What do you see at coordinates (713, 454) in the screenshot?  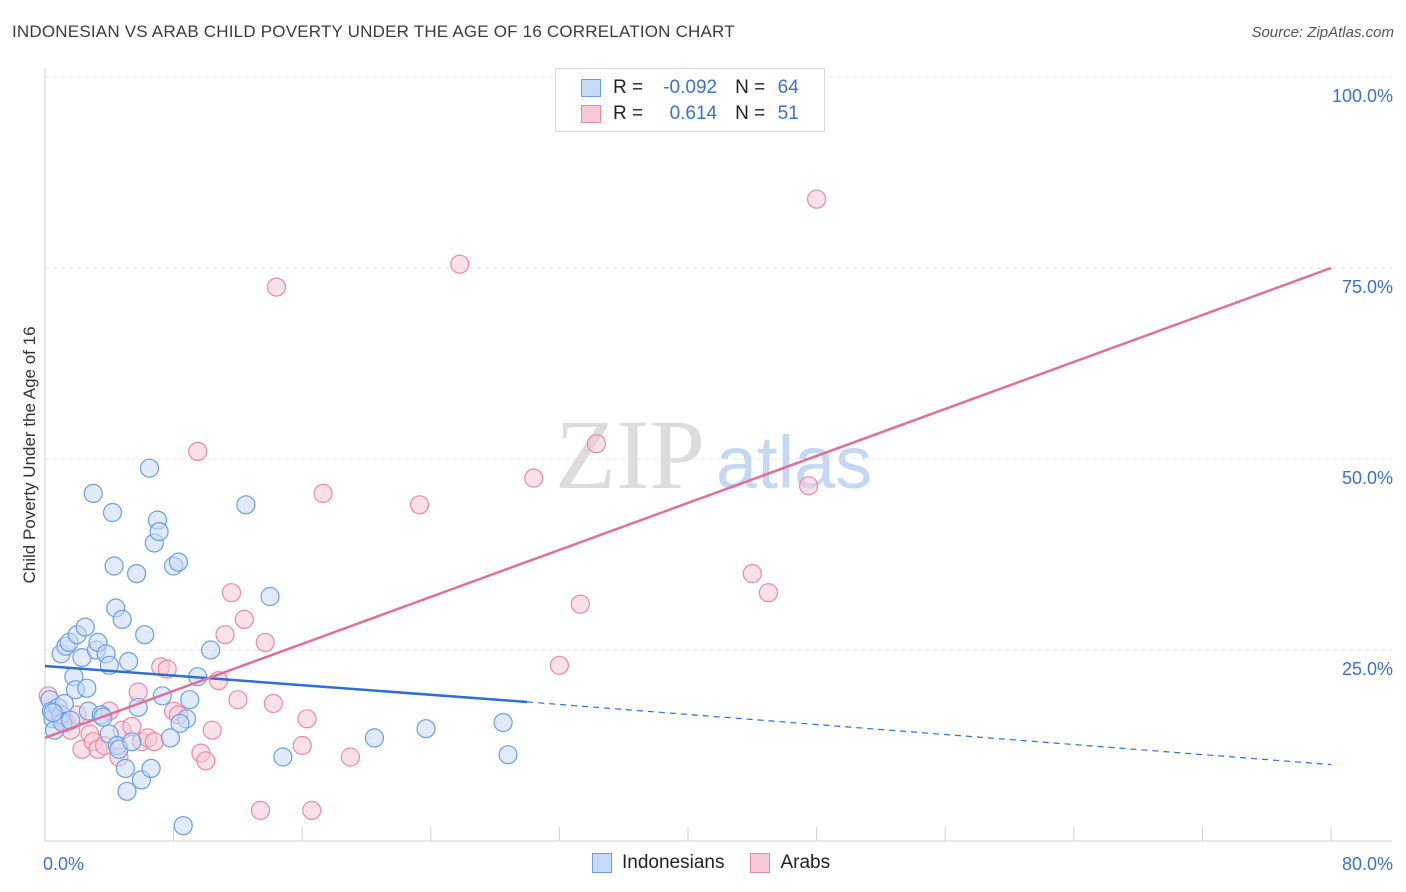 I see `watermark: ZIP atlas` at bounding box center [713, 454].